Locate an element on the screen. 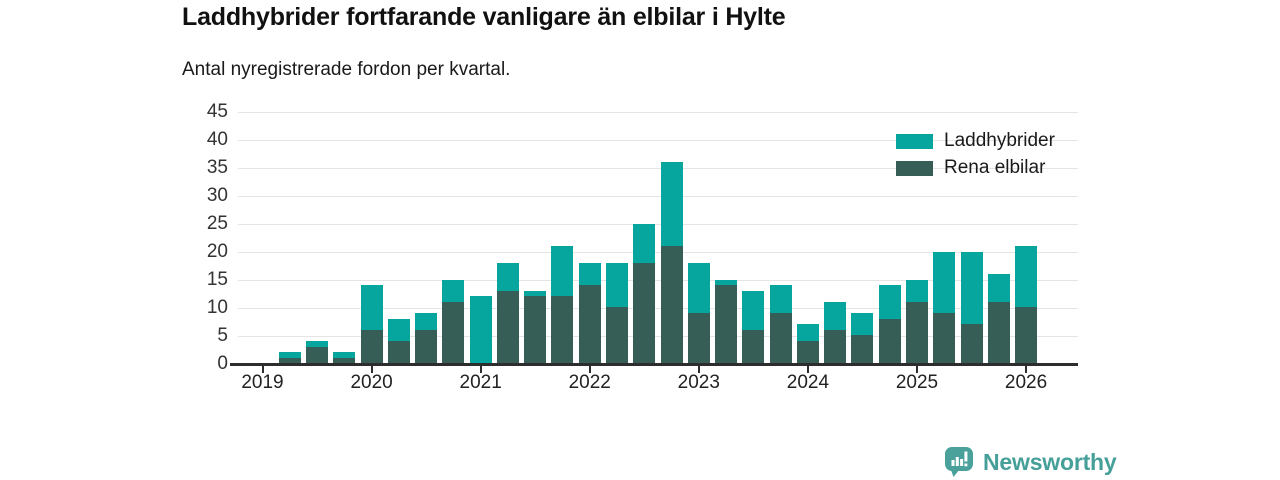  bar-2021q2 is located at coordinates (507, 313).